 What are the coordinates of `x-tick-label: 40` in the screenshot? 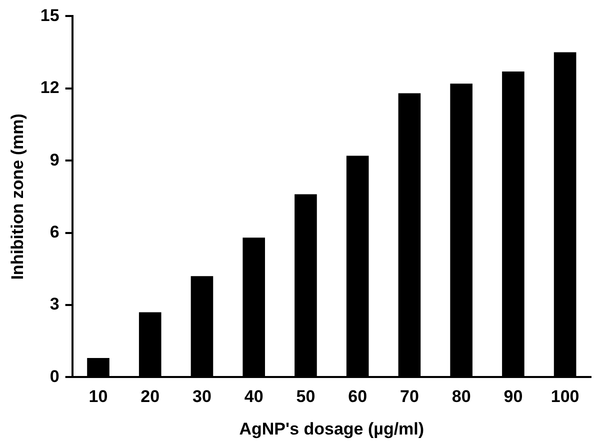 It's located at (254, 396).